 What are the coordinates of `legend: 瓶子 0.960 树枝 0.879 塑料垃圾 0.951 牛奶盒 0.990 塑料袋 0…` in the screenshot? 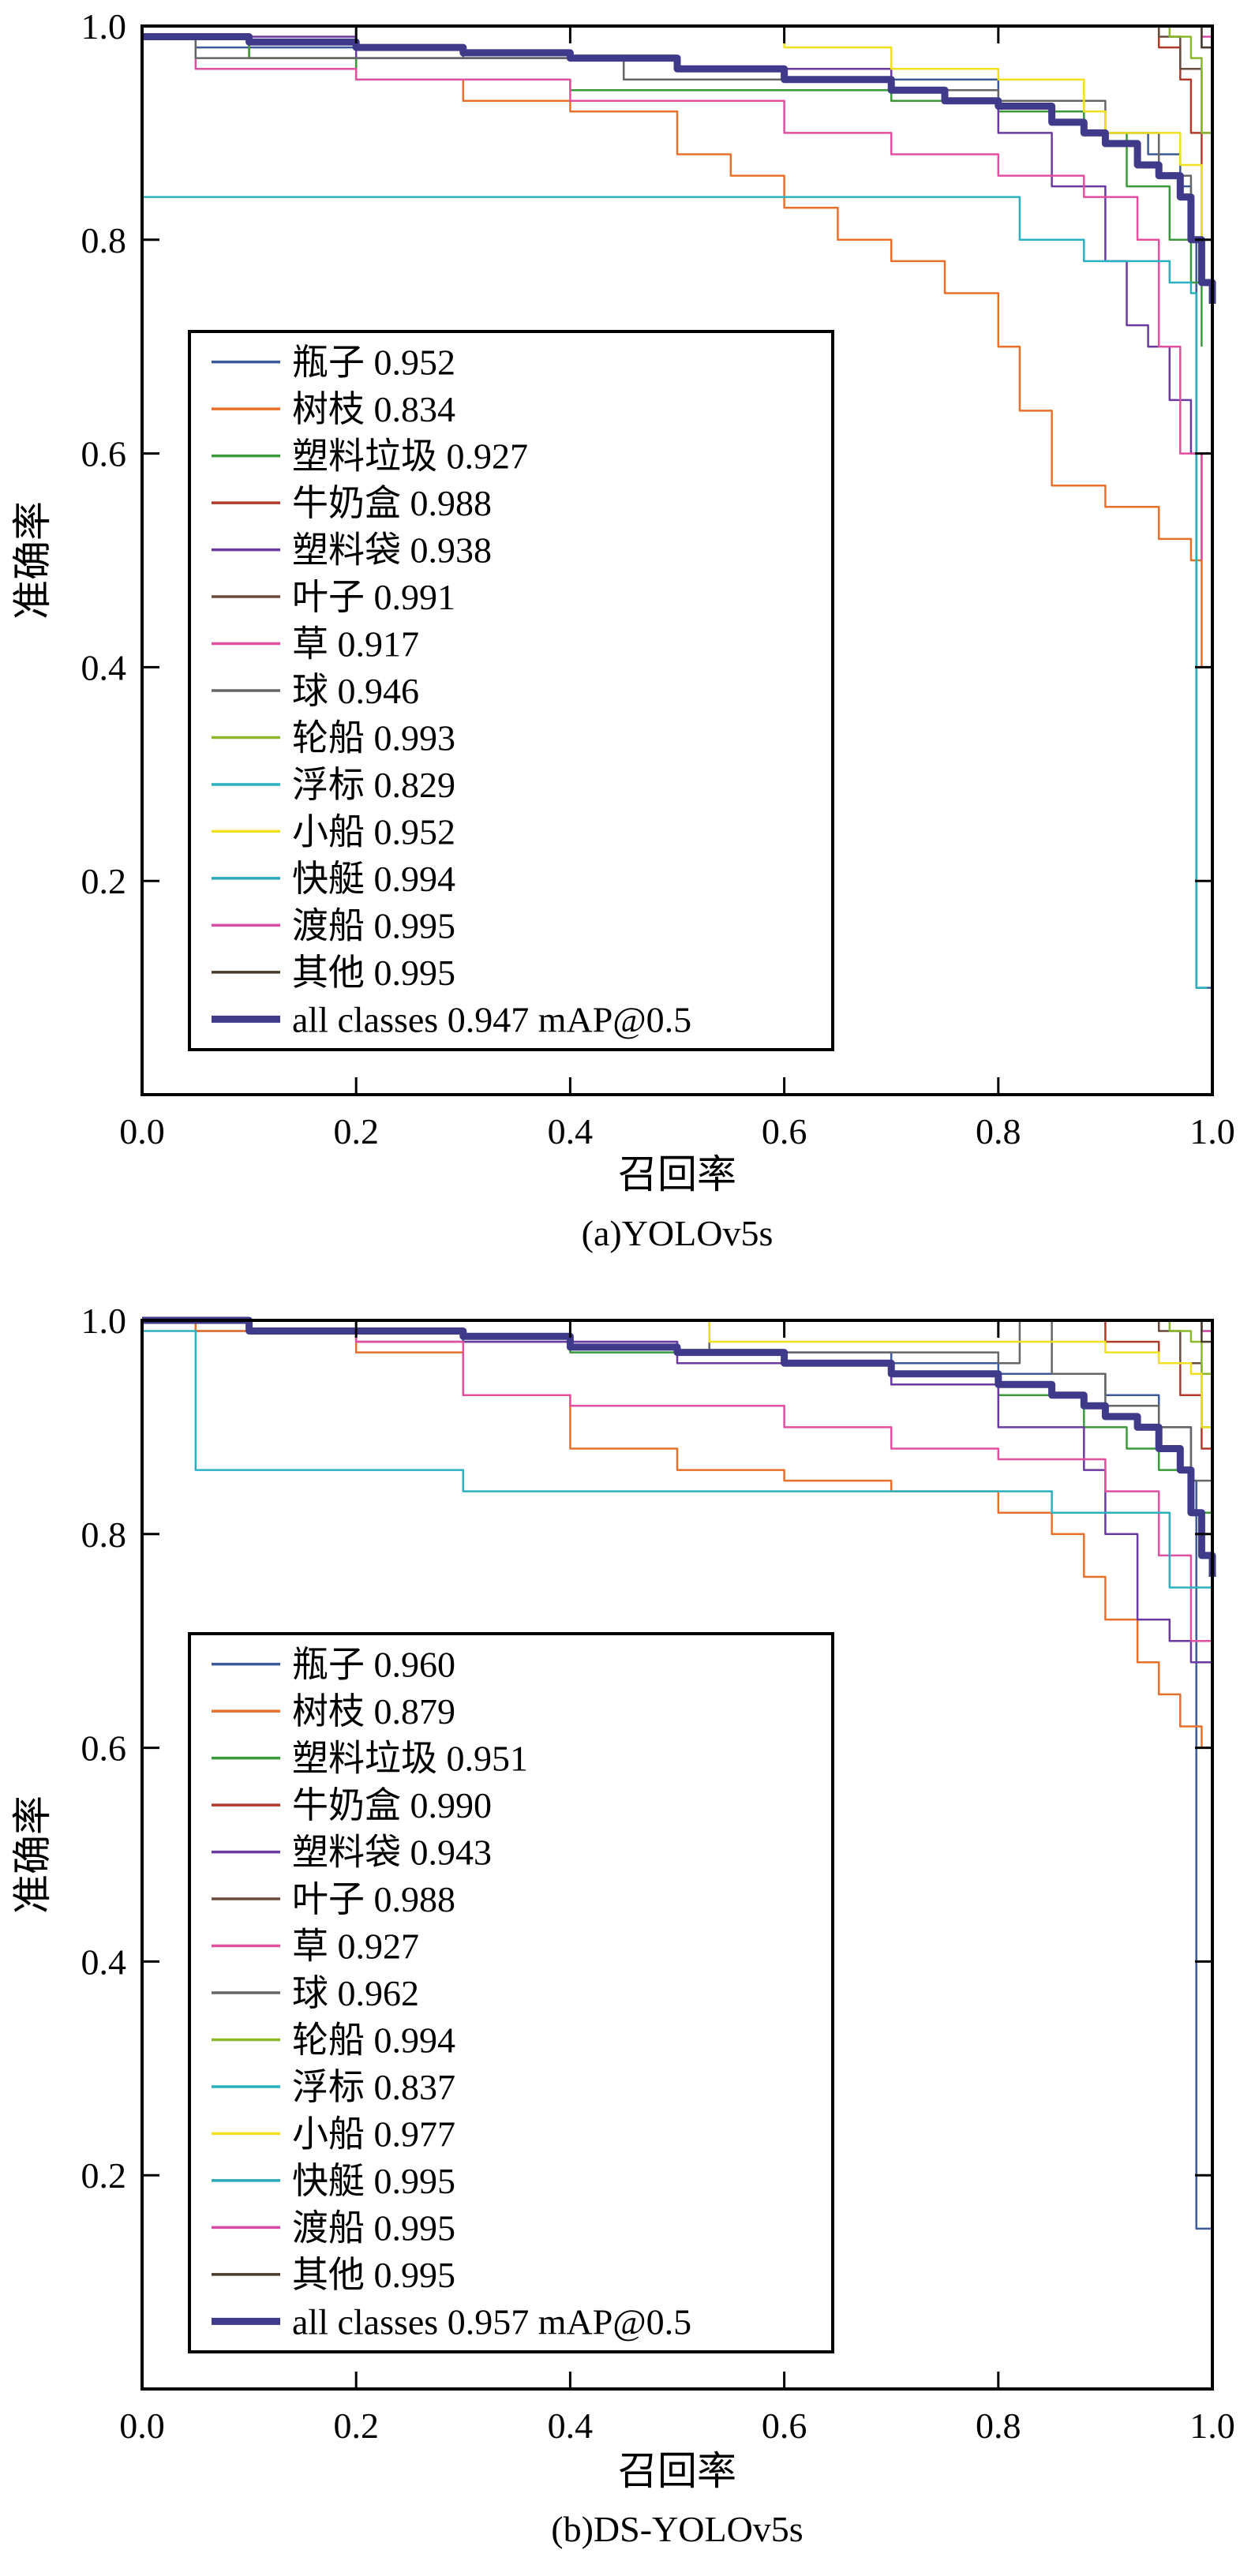 It's located at (511, 1992).